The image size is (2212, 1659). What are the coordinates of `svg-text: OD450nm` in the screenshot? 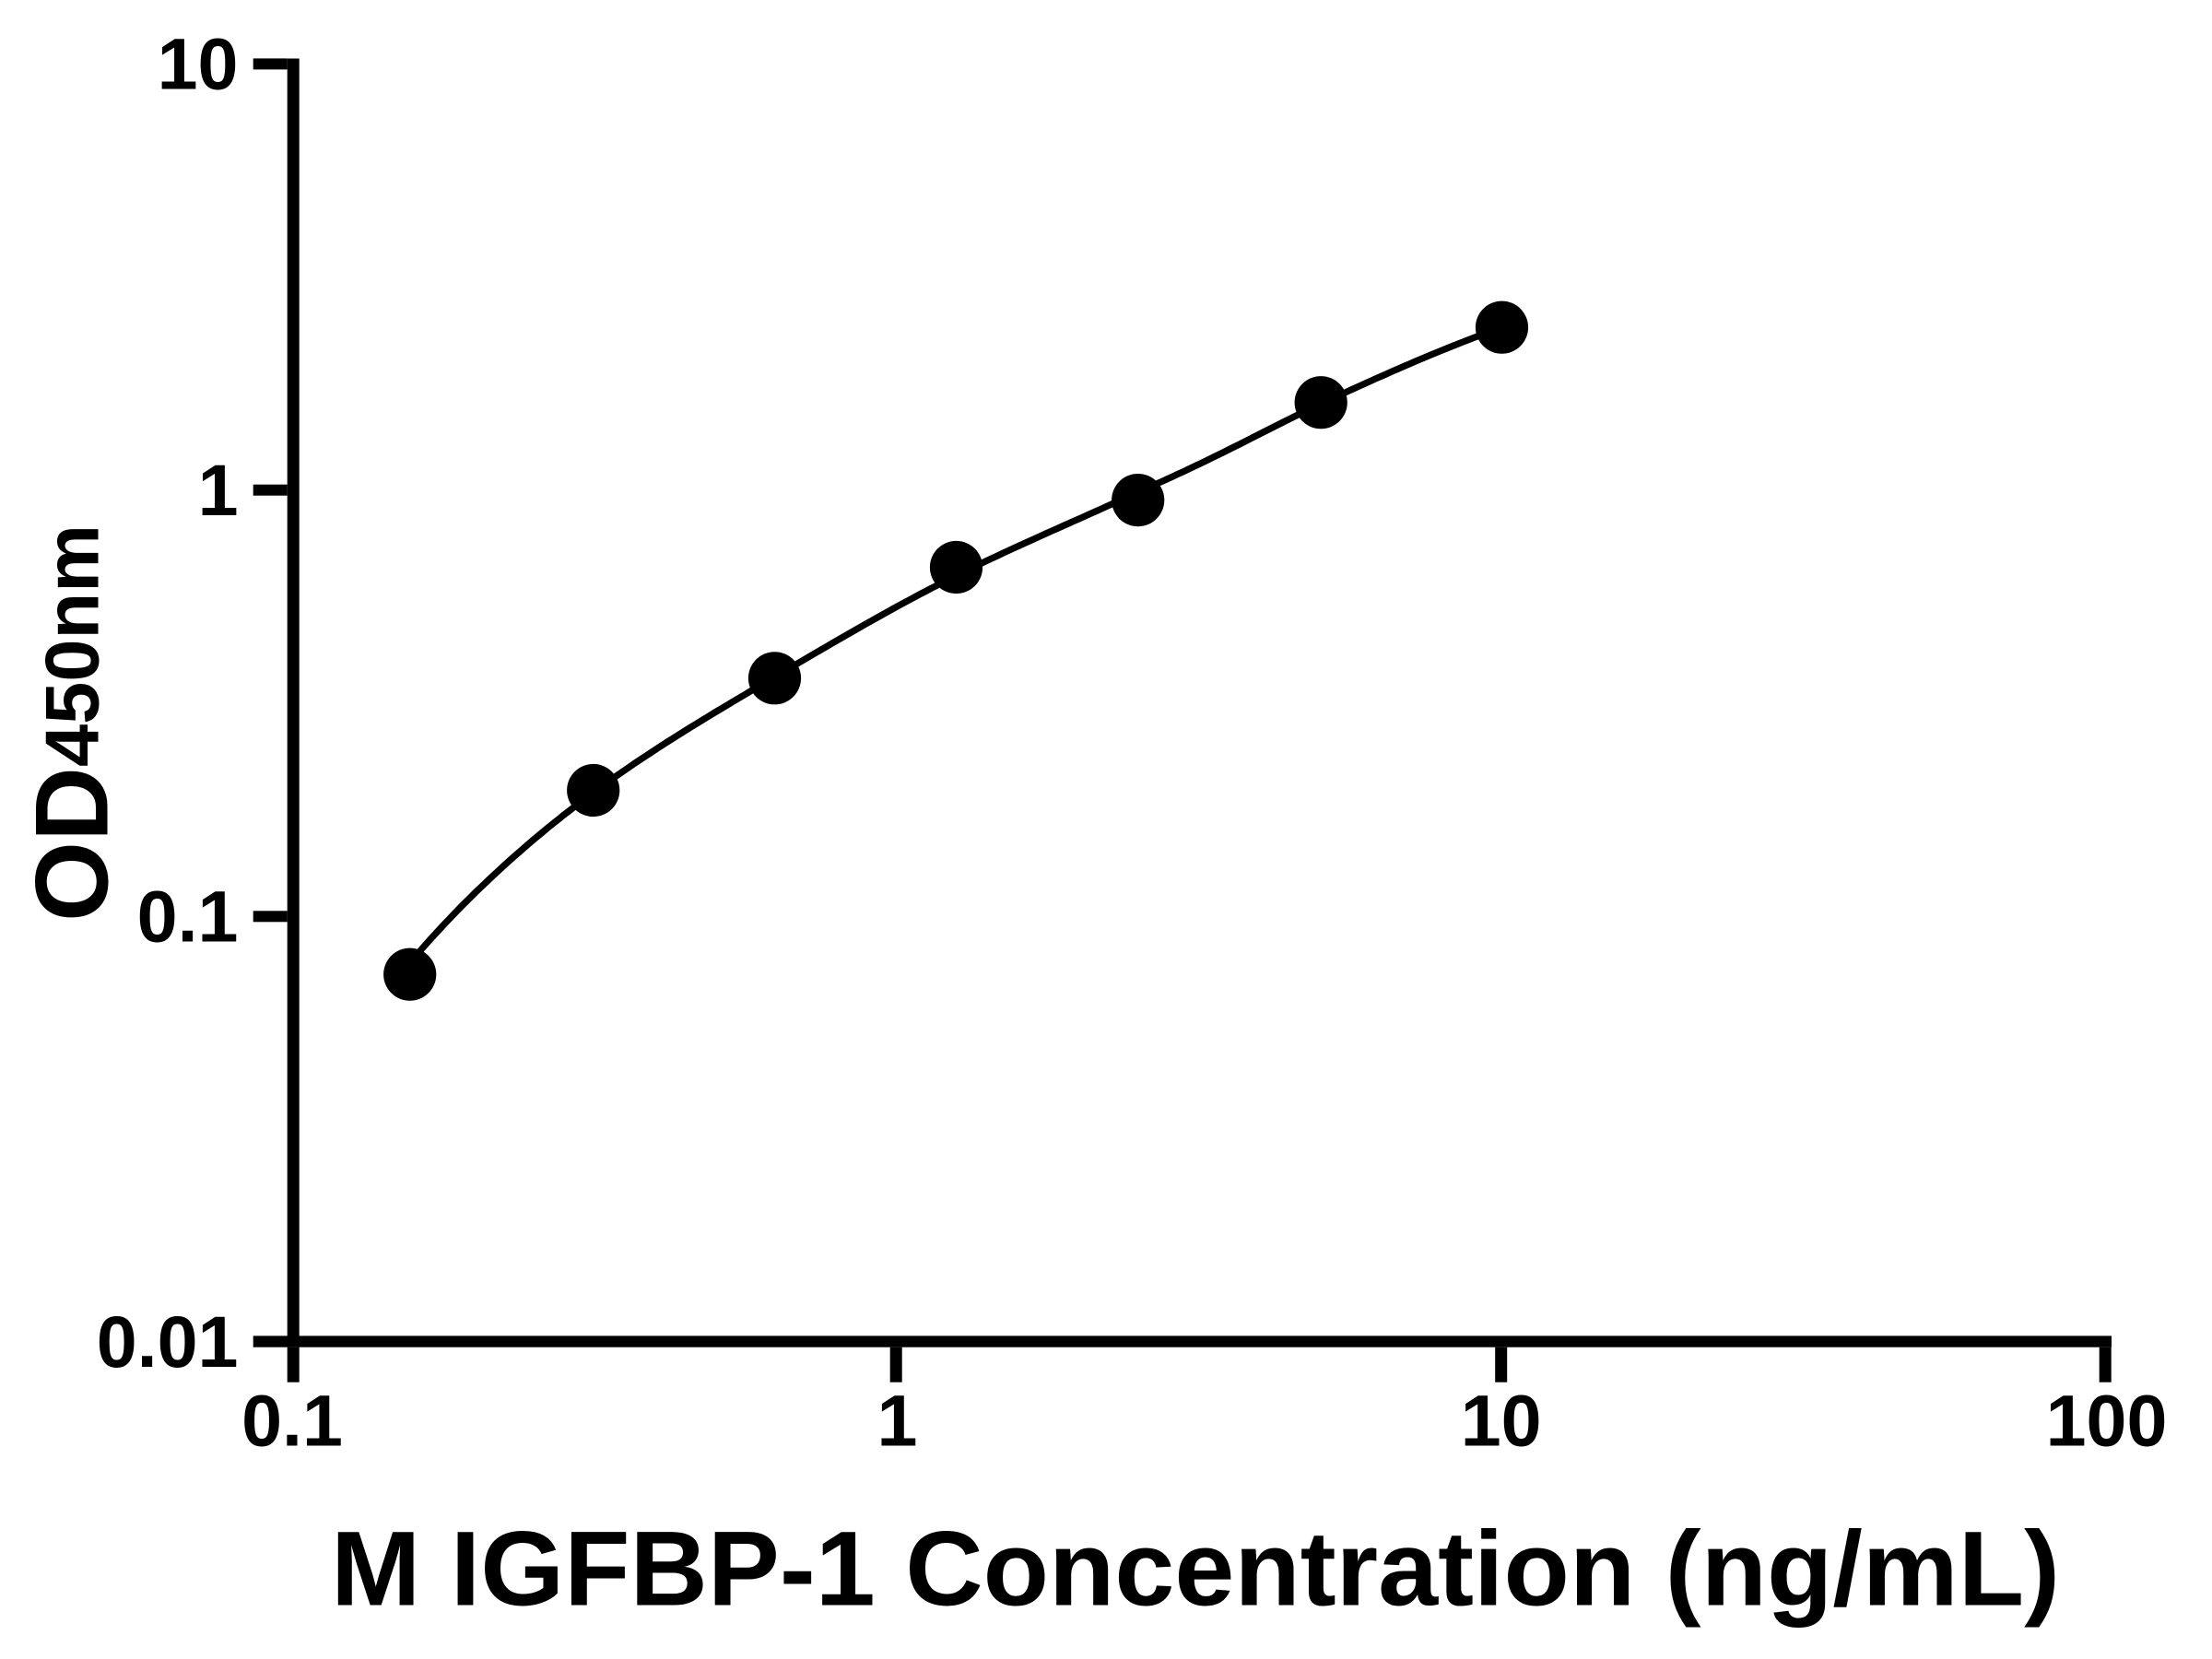 It's located at (72, 723).